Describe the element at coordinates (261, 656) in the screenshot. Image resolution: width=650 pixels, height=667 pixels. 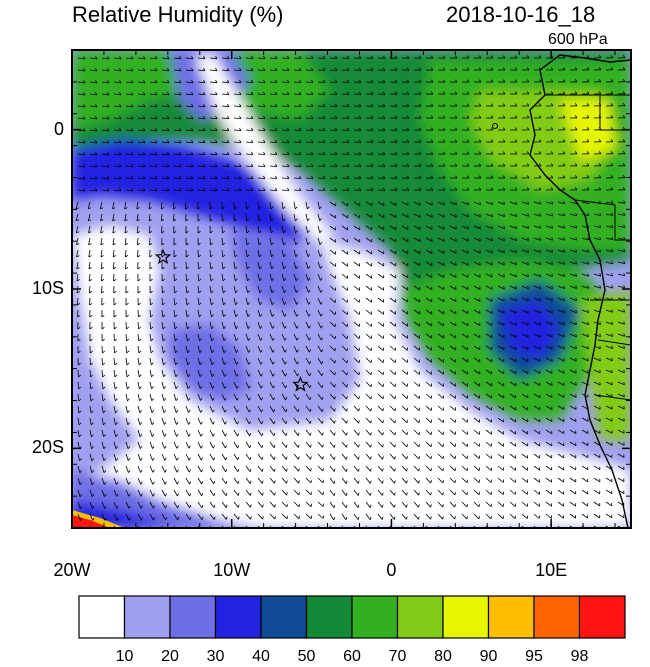
I see `colorbar-label: 40` at that location.